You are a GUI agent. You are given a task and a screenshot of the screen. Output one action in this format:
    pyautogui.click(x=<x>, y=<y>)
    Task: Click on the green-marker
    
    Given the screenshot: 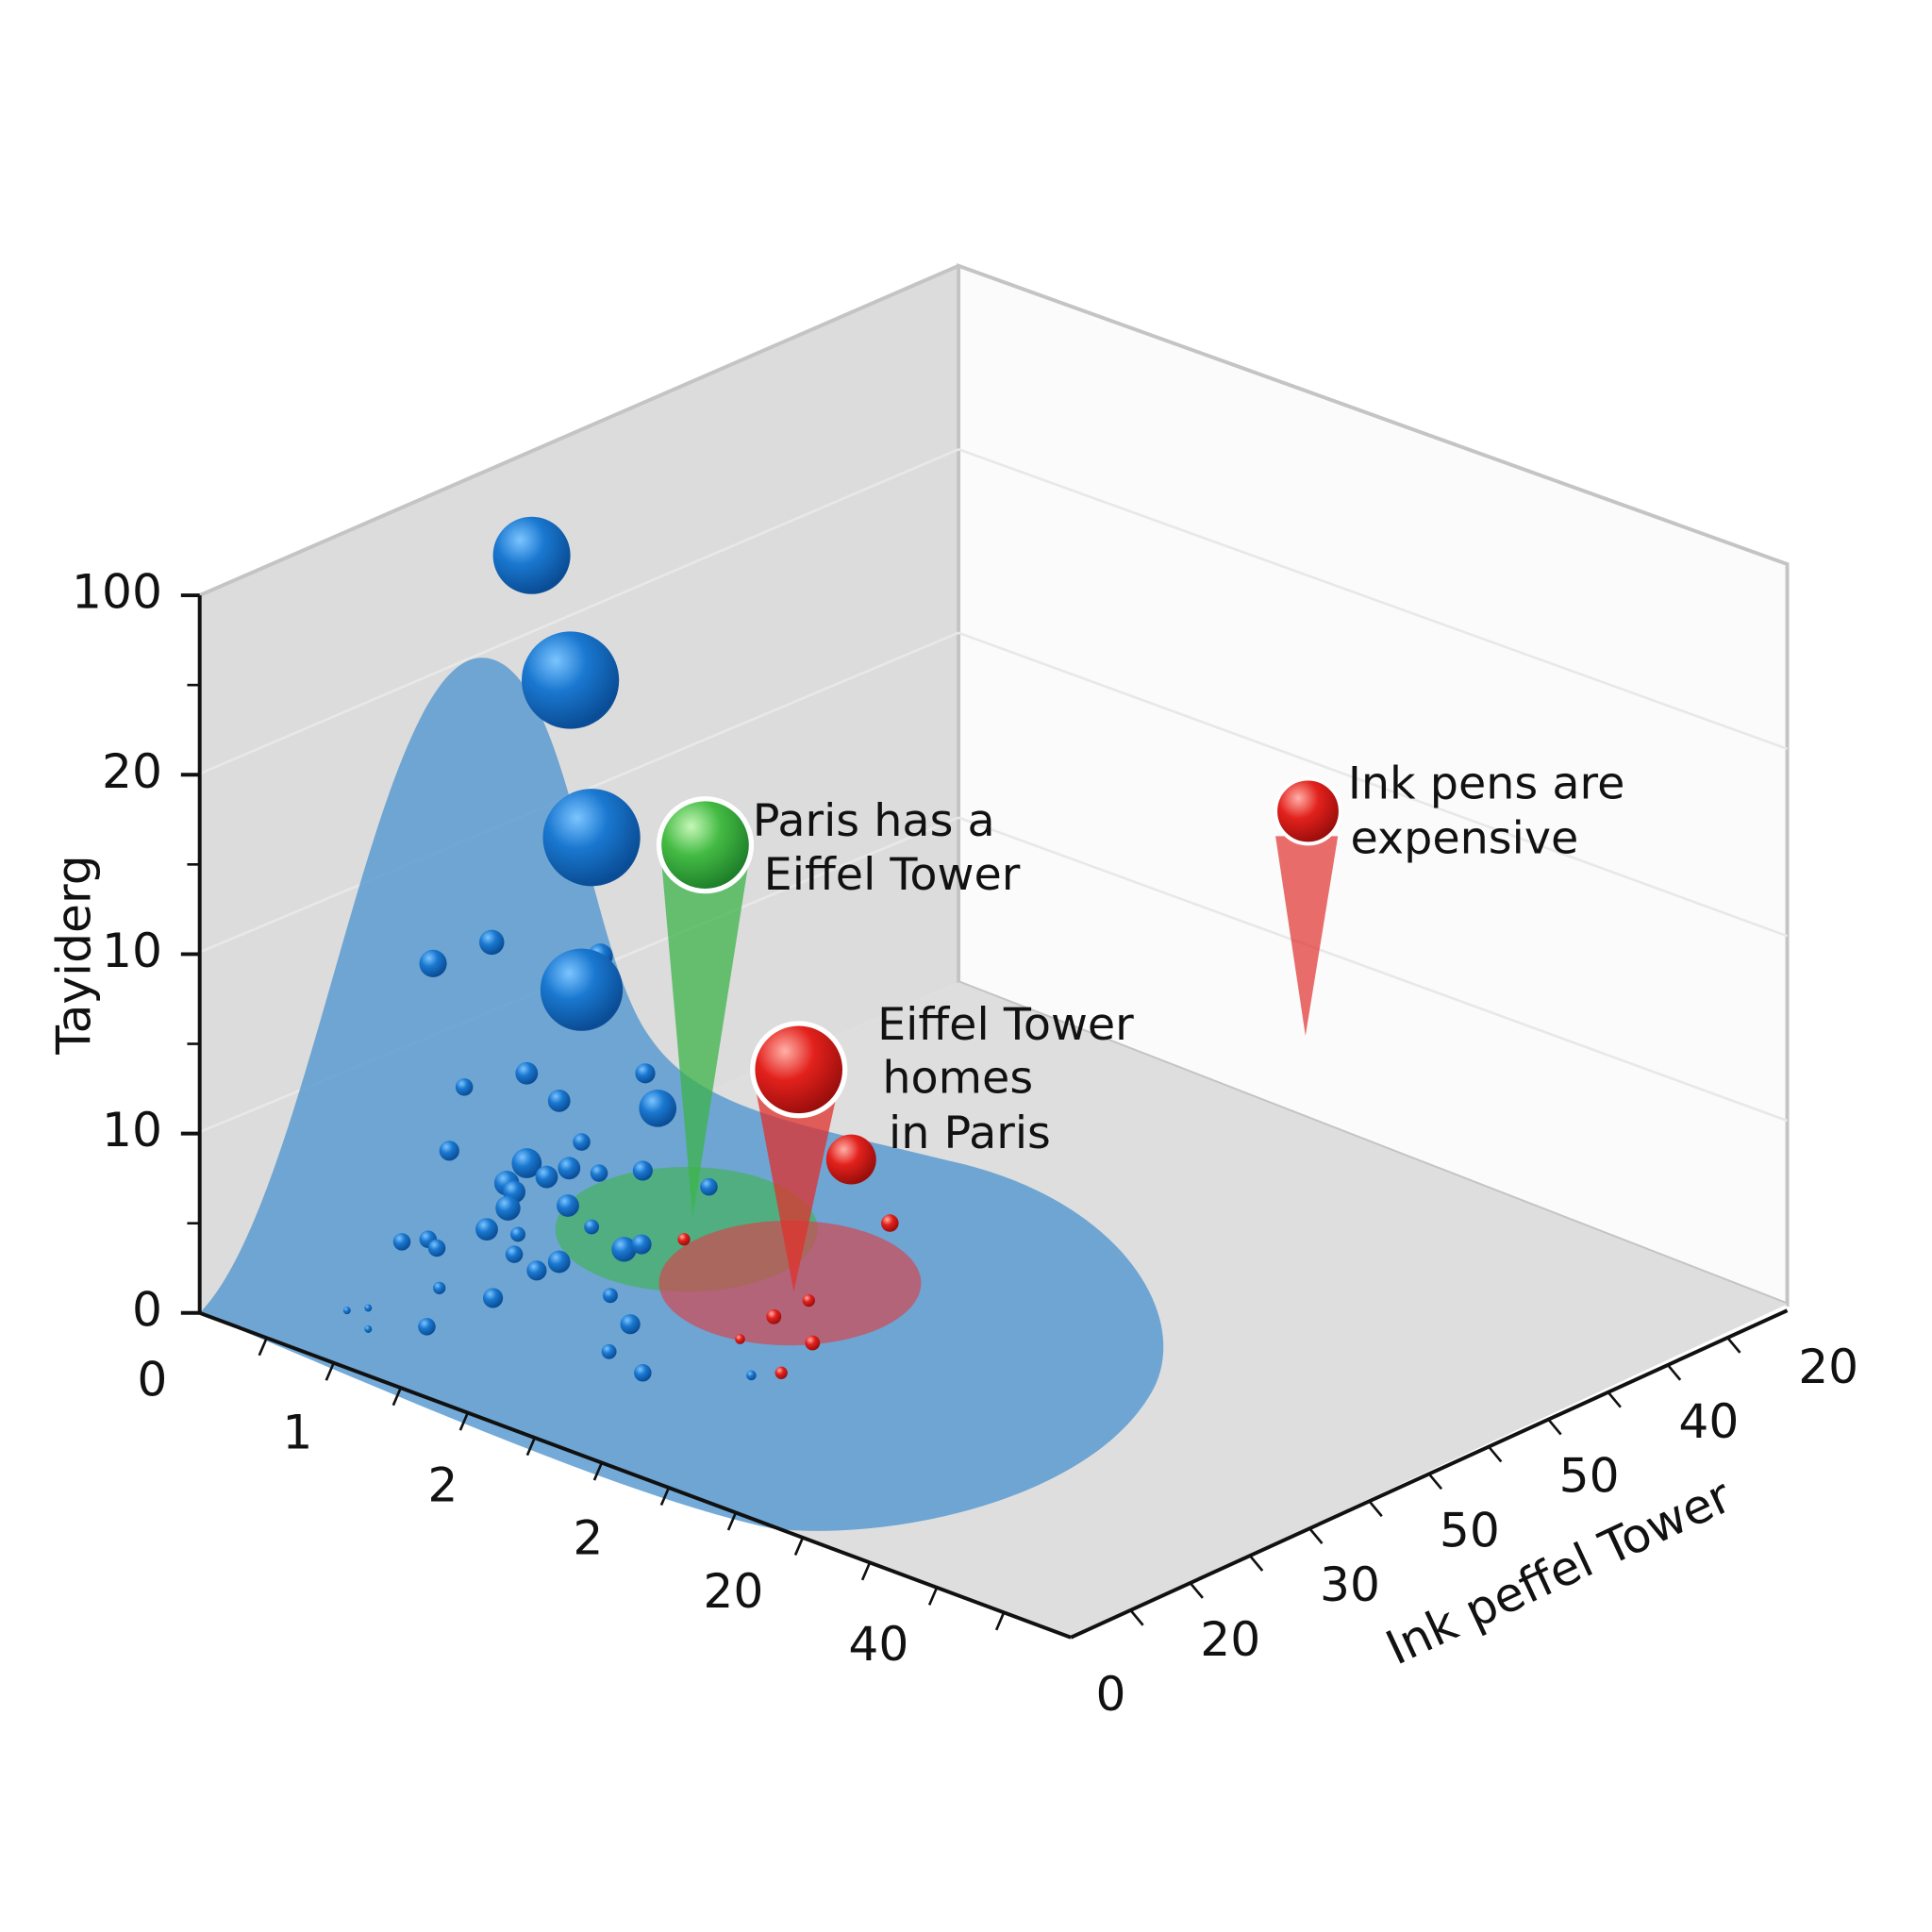 What is the action you would take?
    pyautogui.click(x=705, y=845)
    